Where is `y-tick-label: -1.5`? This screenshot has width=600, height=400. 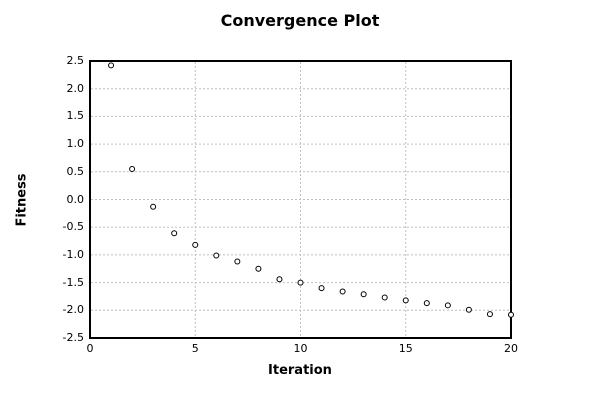 y-tick-label: -1.5 is located at coordinates (73, 282).